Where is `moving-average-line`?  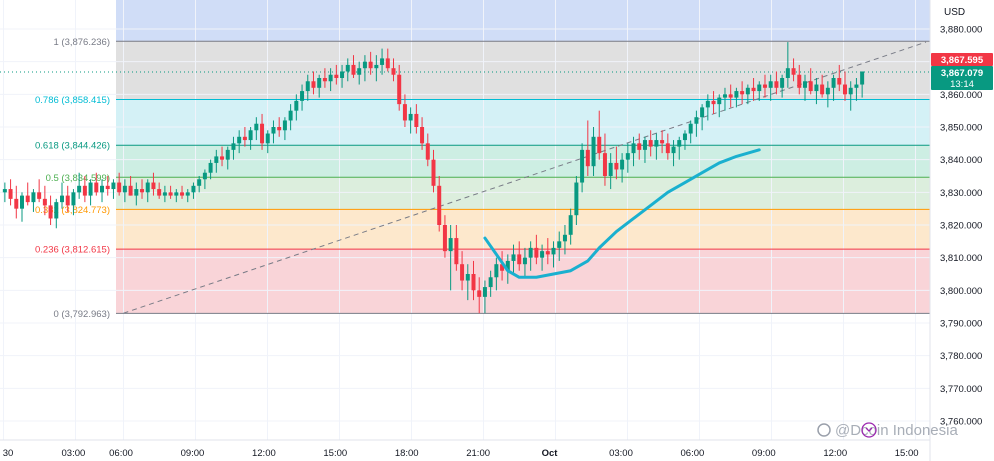 moving-average-line is located at coordinates (622, 213).